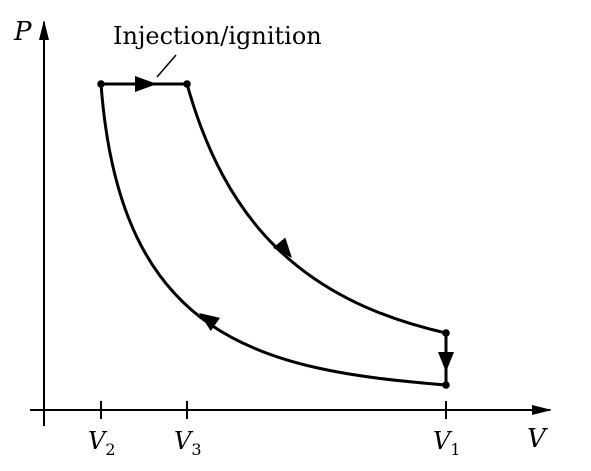  What do you see at coordinates (187, 84) in the screenshot?
I see `point-v3-top` at bounding box center [187, 84].